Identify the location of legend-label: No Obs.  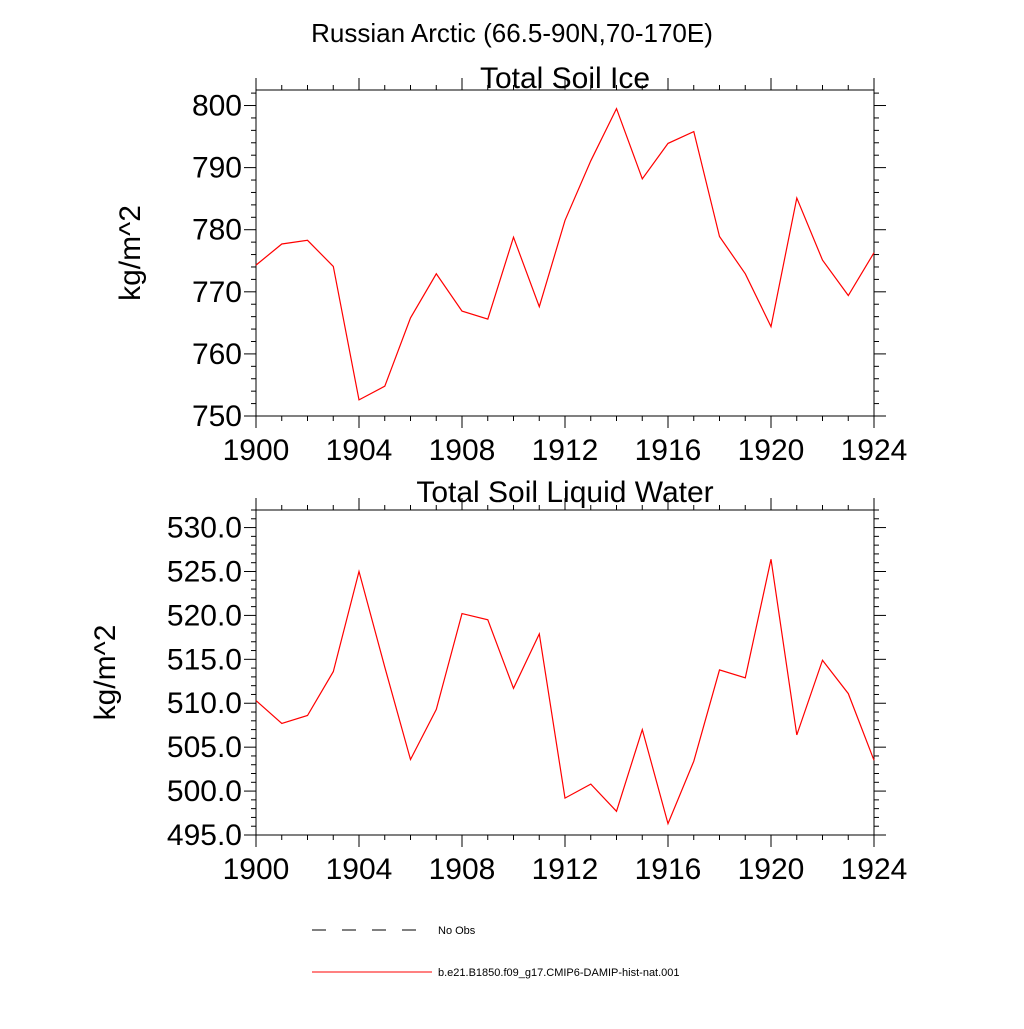
(457, 931).